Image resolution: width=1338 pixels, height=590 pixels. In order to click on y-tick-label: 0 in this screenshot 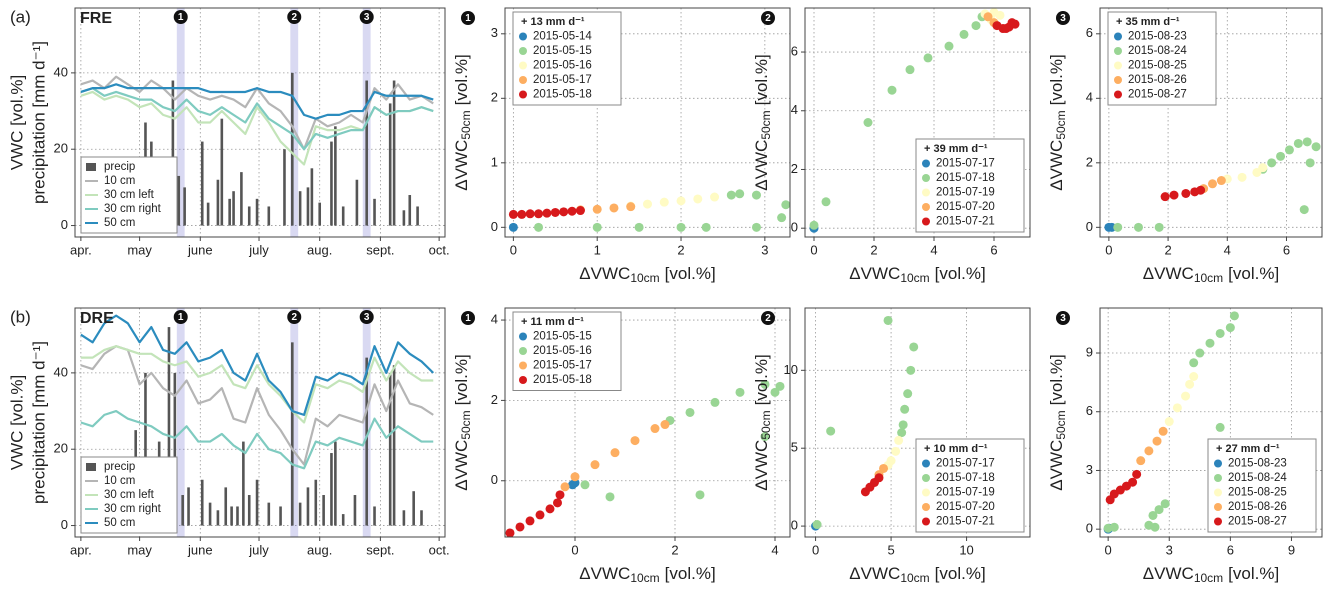, I will do `click(494, 479)`.